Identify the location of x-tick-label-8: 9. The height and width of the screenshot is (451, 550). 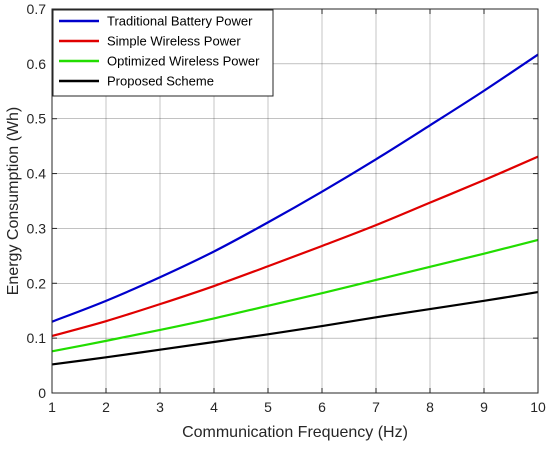
(484, 407).